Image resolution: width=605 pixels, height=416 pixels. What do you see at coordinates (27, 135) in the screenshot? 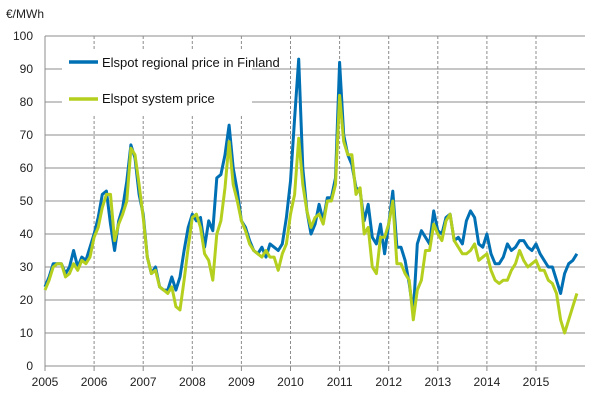
I see `y-tick-label: 70` at bounding box center [27, 135].